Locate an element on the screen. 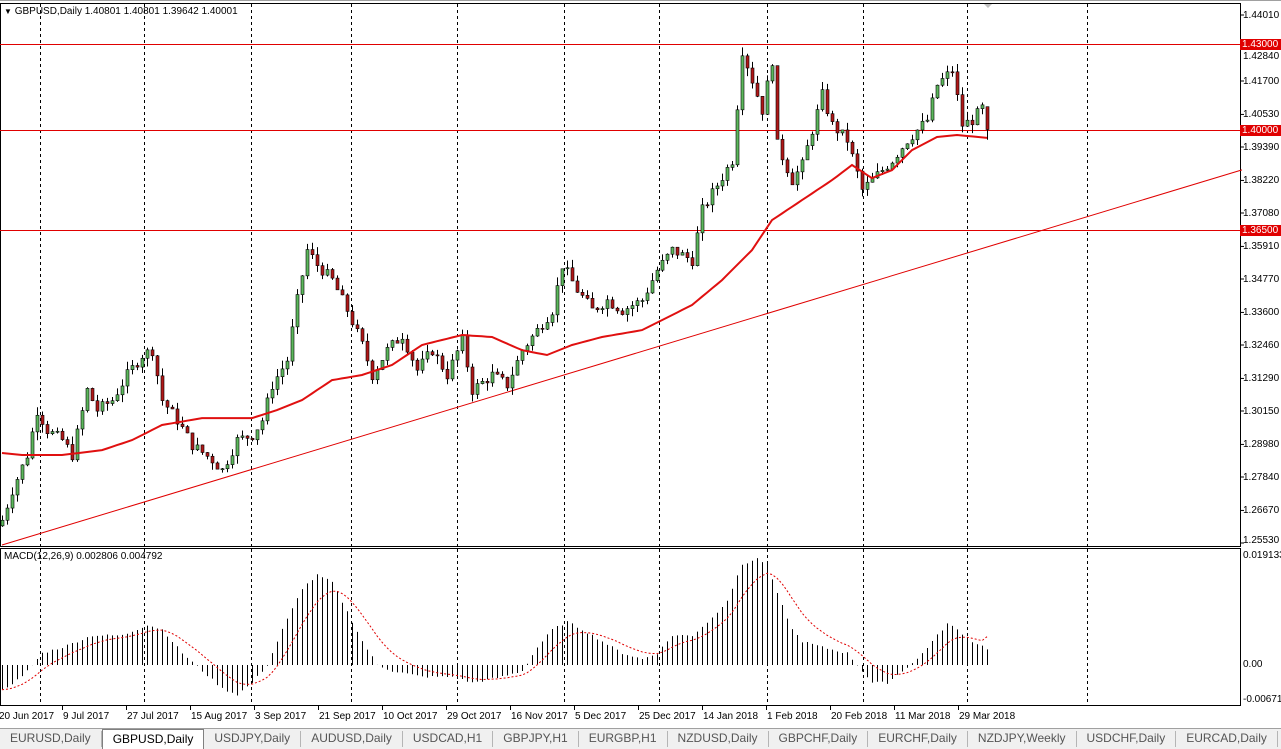 The height and width of the screenshot is (749, 1281). chart-tab: EURCAD,Daily is located at coordinates (1227, 739).